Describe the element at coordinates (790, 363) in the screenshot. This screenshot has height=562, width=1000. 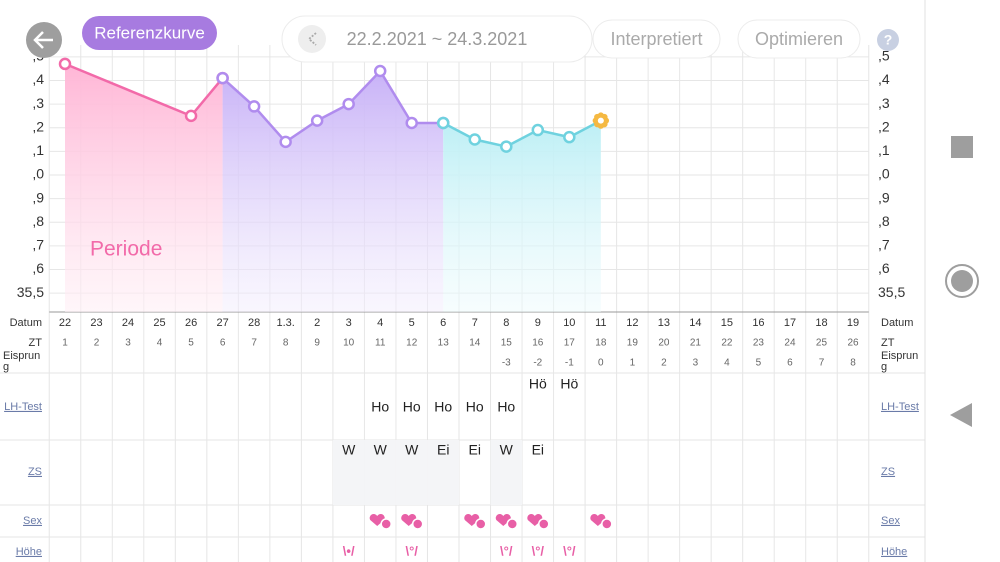
I see `ovulation-day: 6` at that location.